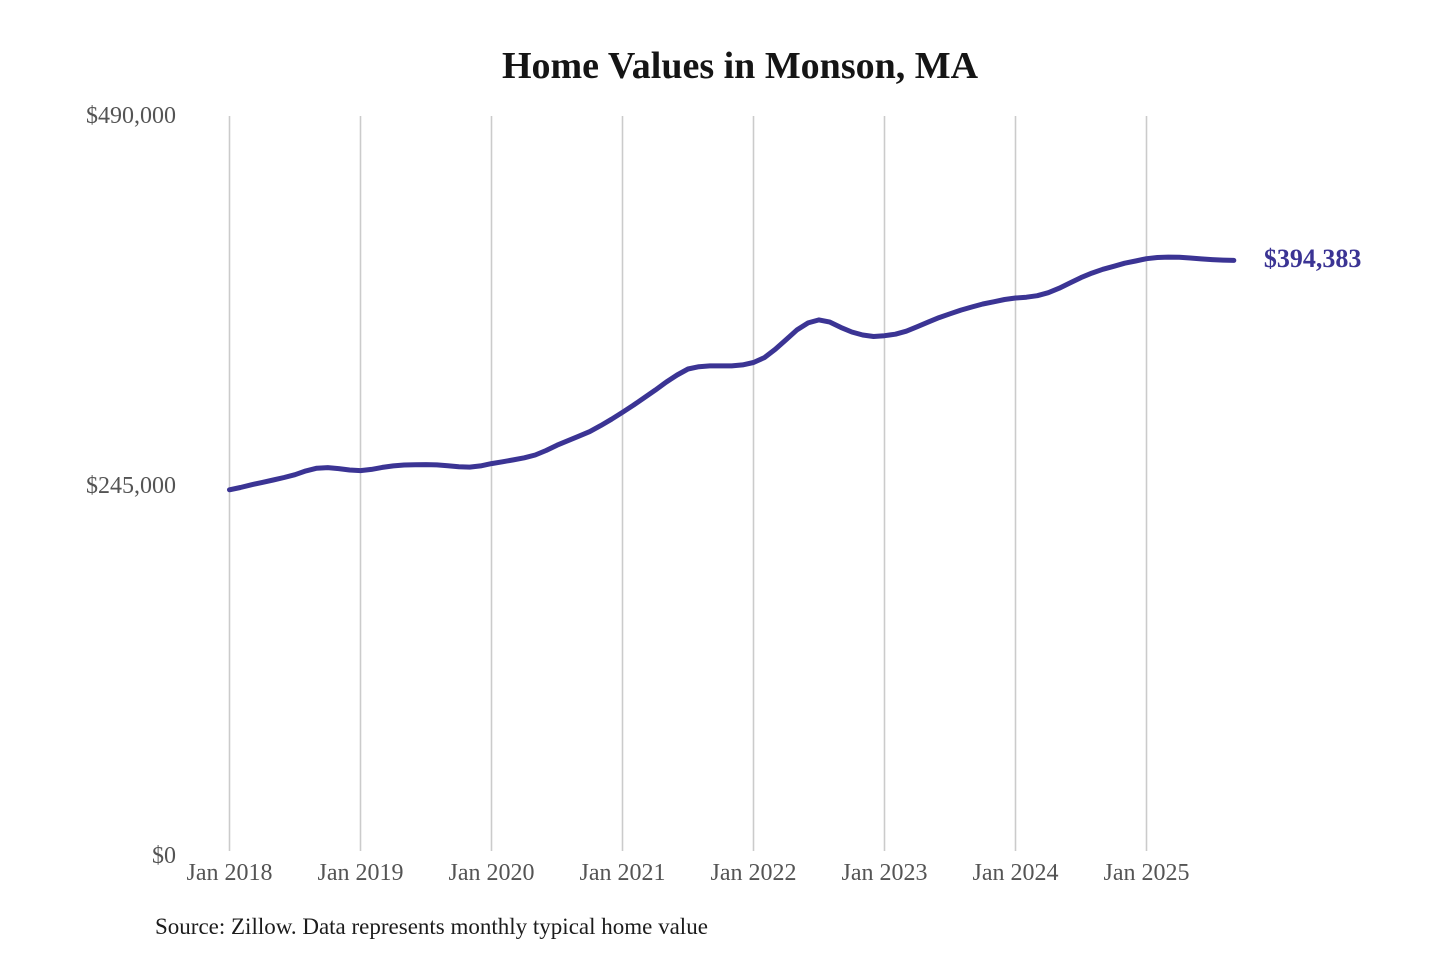 The height and width of the screenshot is (960, 1440). What do you see at coordinates (131, 116) in the screenshot?
I see `y-tick-label: $490,000` at bounding box center [131, 116].